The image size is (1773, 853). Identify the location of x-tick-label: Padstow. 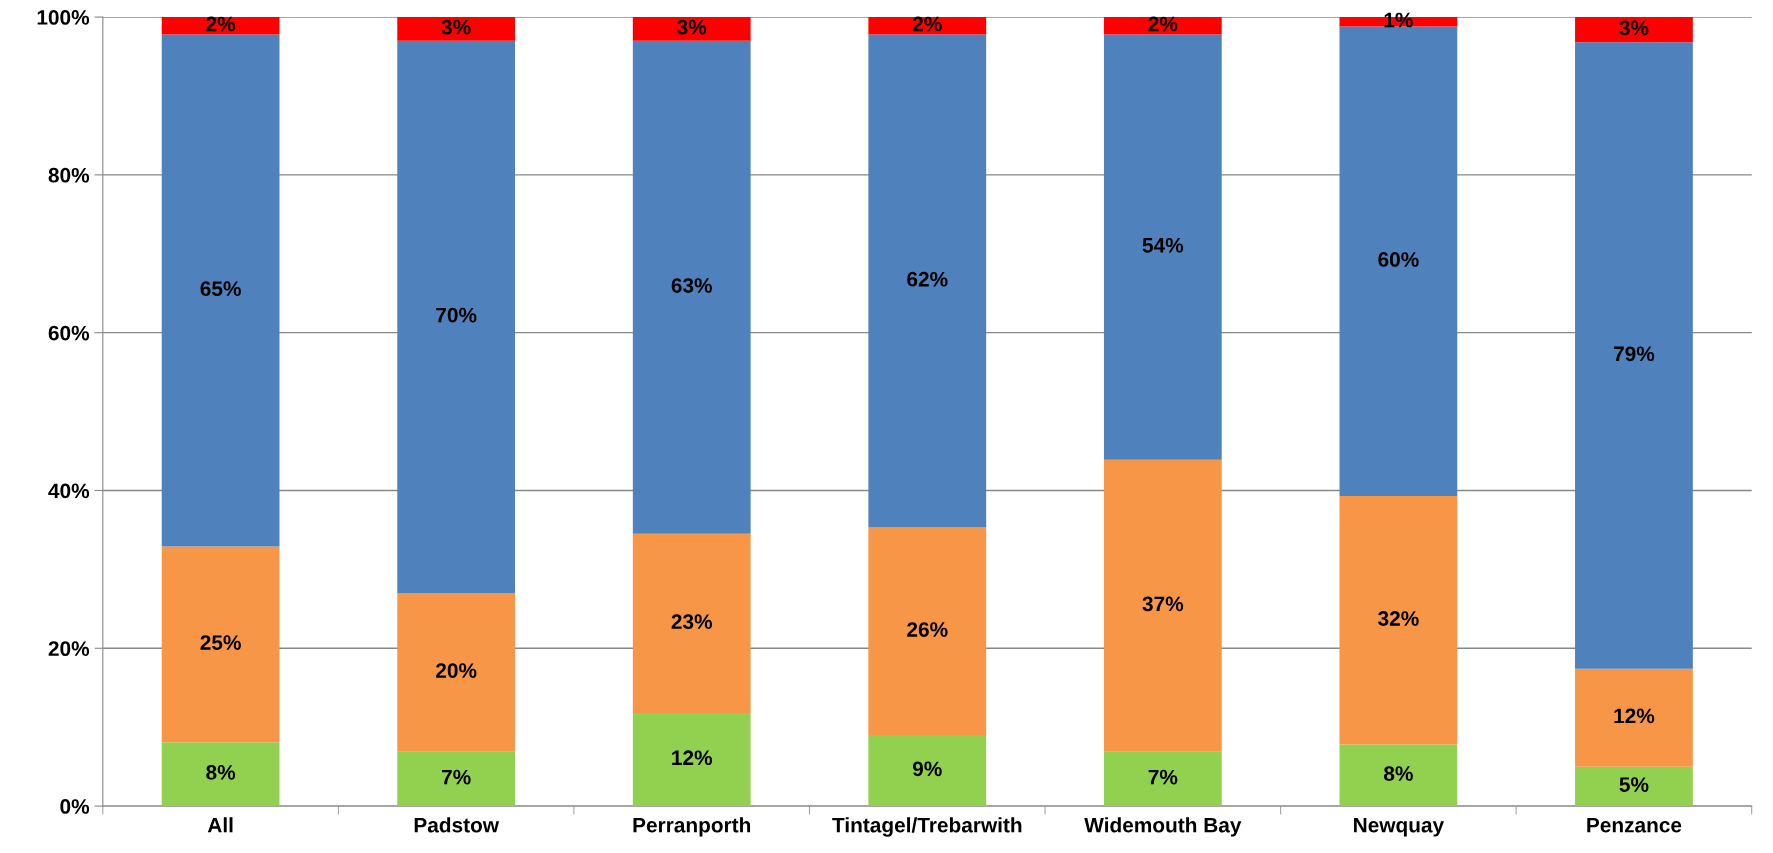
(457, 825).